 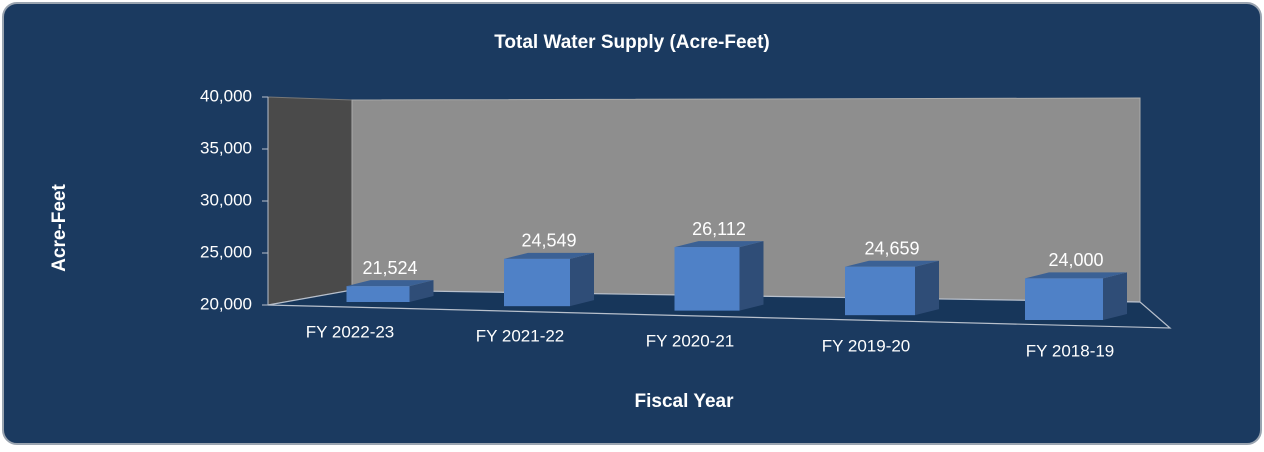 What do you see at coordinates (310, 201) in the screenshot?
I see `side-wall` at bounding box center [310, 201].